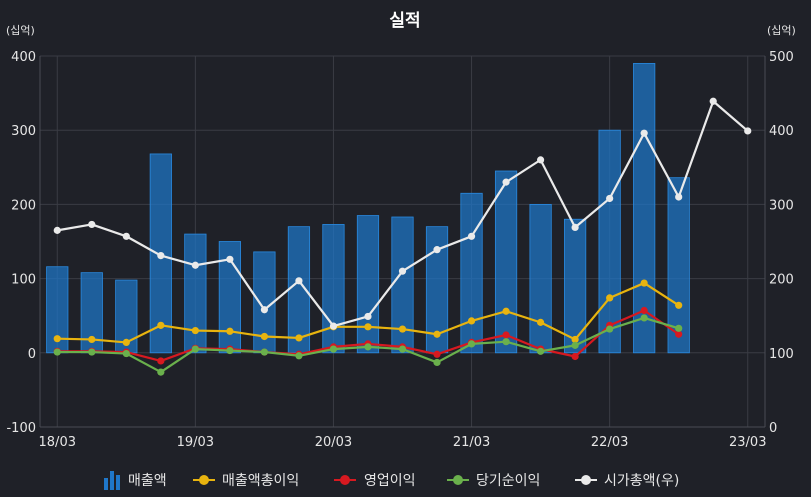 The height and width of the screenshot is (497, 811). I want to click on right-axis-unit: (십억), so click(781, 30).